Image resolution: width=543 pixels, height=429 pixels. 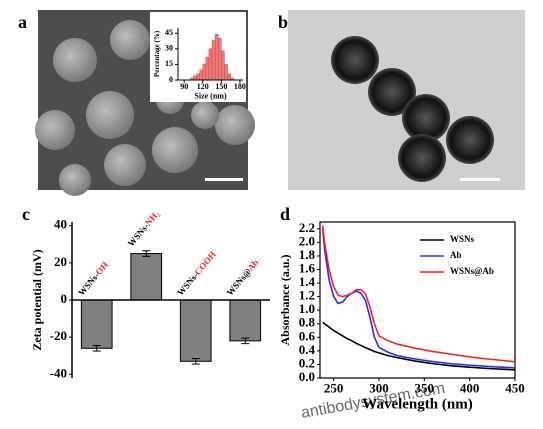 What do you see at coordinates (169, 63) in the screenshot?
I see `y-tick-label: 15` at bounding box center [169, 63].